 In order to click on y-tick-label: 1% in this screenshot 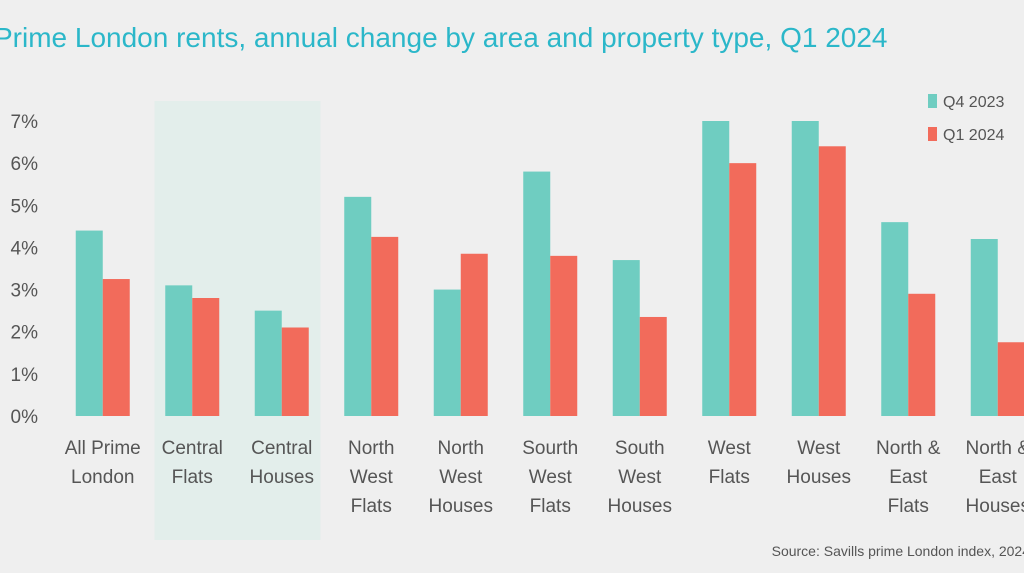, I will do `click(25, 375)`.